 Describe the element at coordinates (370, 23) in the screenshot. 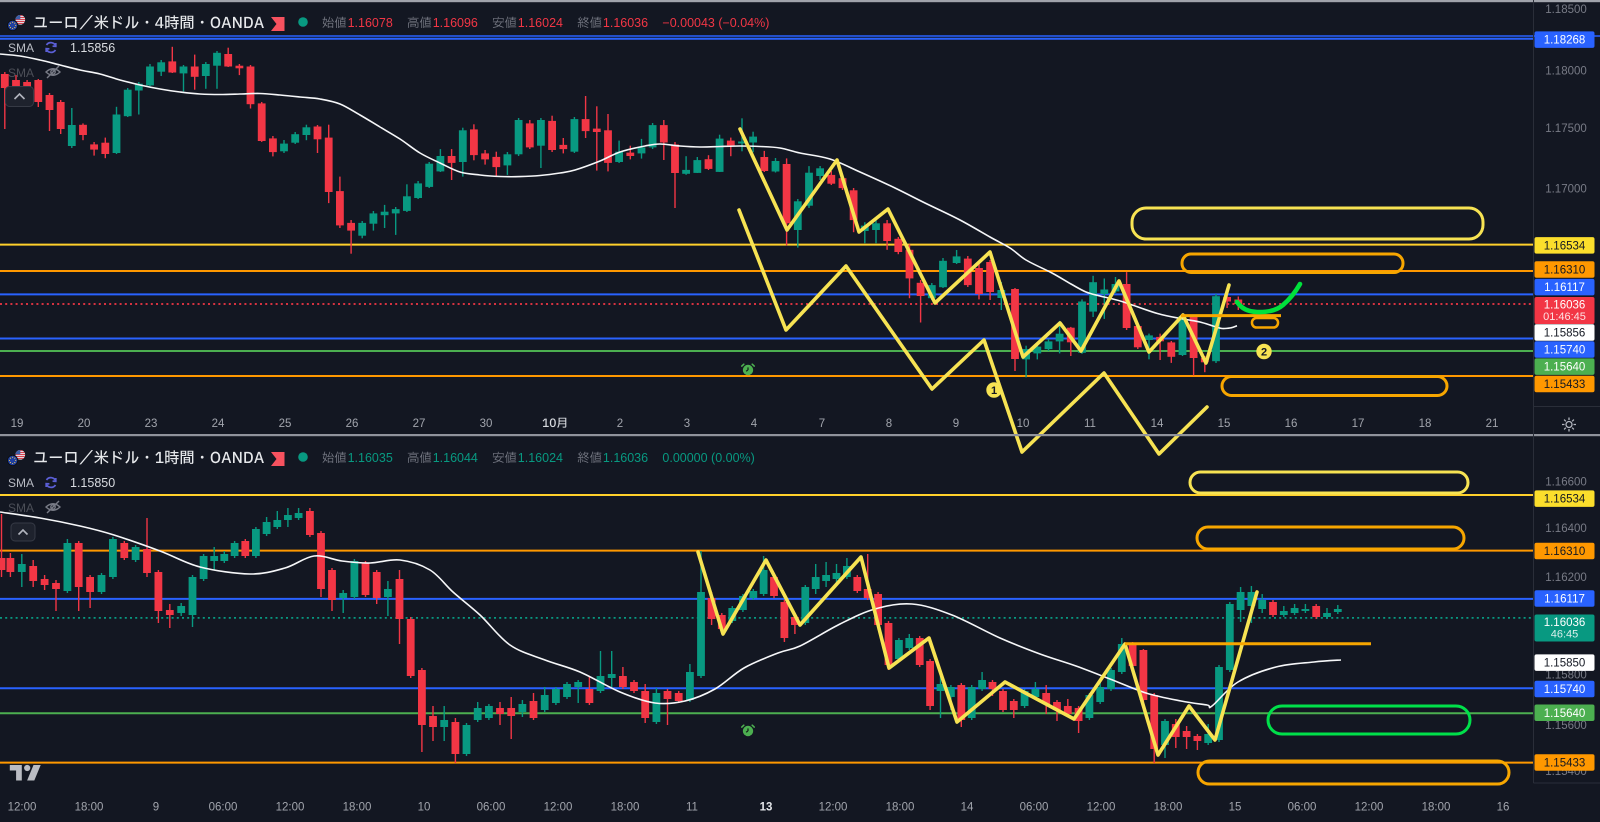

I see `svg-text: 1.16078` at that location.